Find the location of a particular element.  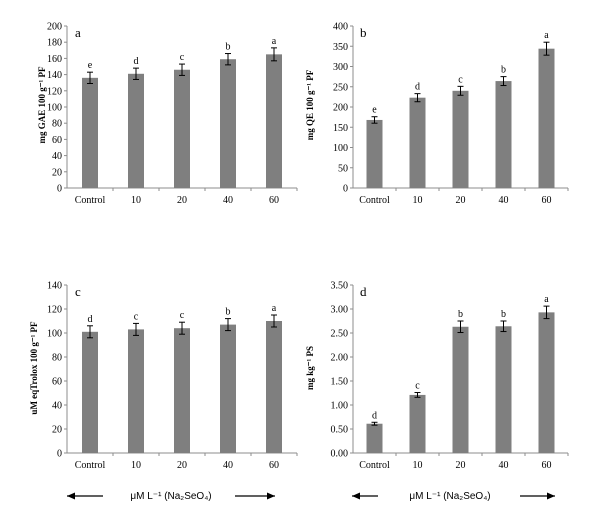

y-tick-label: 160 is located at coordinates (54, 59).